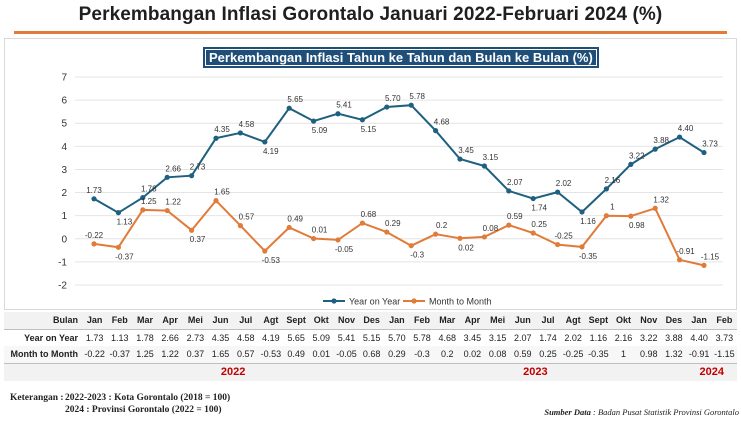 The height and width of the screenshot is (425, 741). What do you see at coordinates (195, 337) in the screenshot?
I see `table-value-cell: 2.73` at bounding box center [195, 337].